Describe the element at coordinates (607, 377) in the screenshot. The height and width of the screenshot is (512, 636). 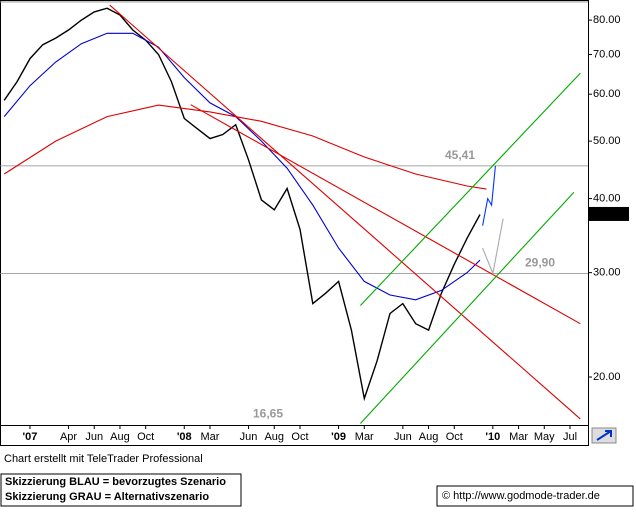
I see `y-tick-label: 20.00` at that location.